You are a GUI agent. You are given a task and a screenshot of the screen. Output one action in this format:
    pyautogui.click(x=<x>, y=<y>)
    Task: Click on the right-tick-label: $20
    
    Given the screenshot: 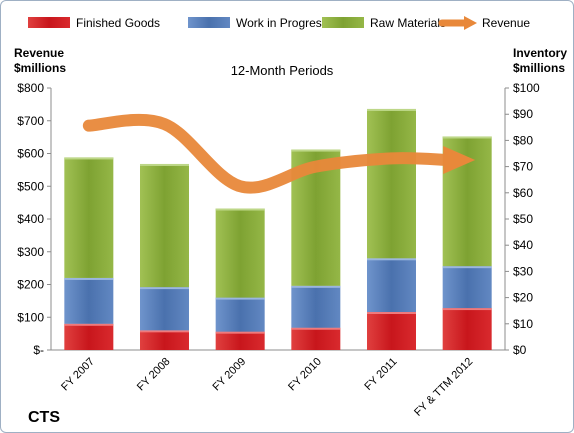 What is the action you would take?
    pyautogui.click(x=523, y=298)
    